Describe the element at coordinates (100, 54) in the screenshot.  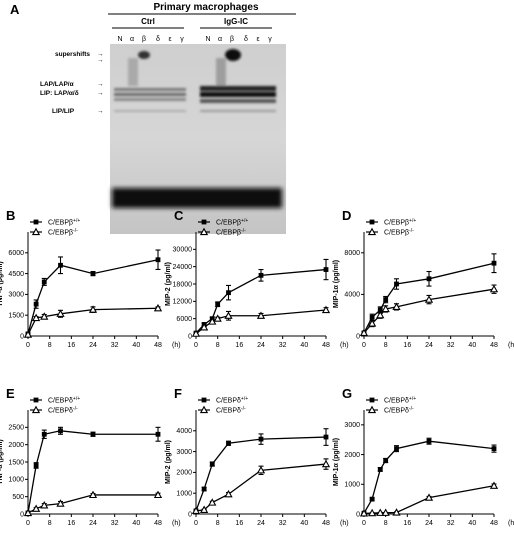
I see `band-arrow-upper: →` at that location.